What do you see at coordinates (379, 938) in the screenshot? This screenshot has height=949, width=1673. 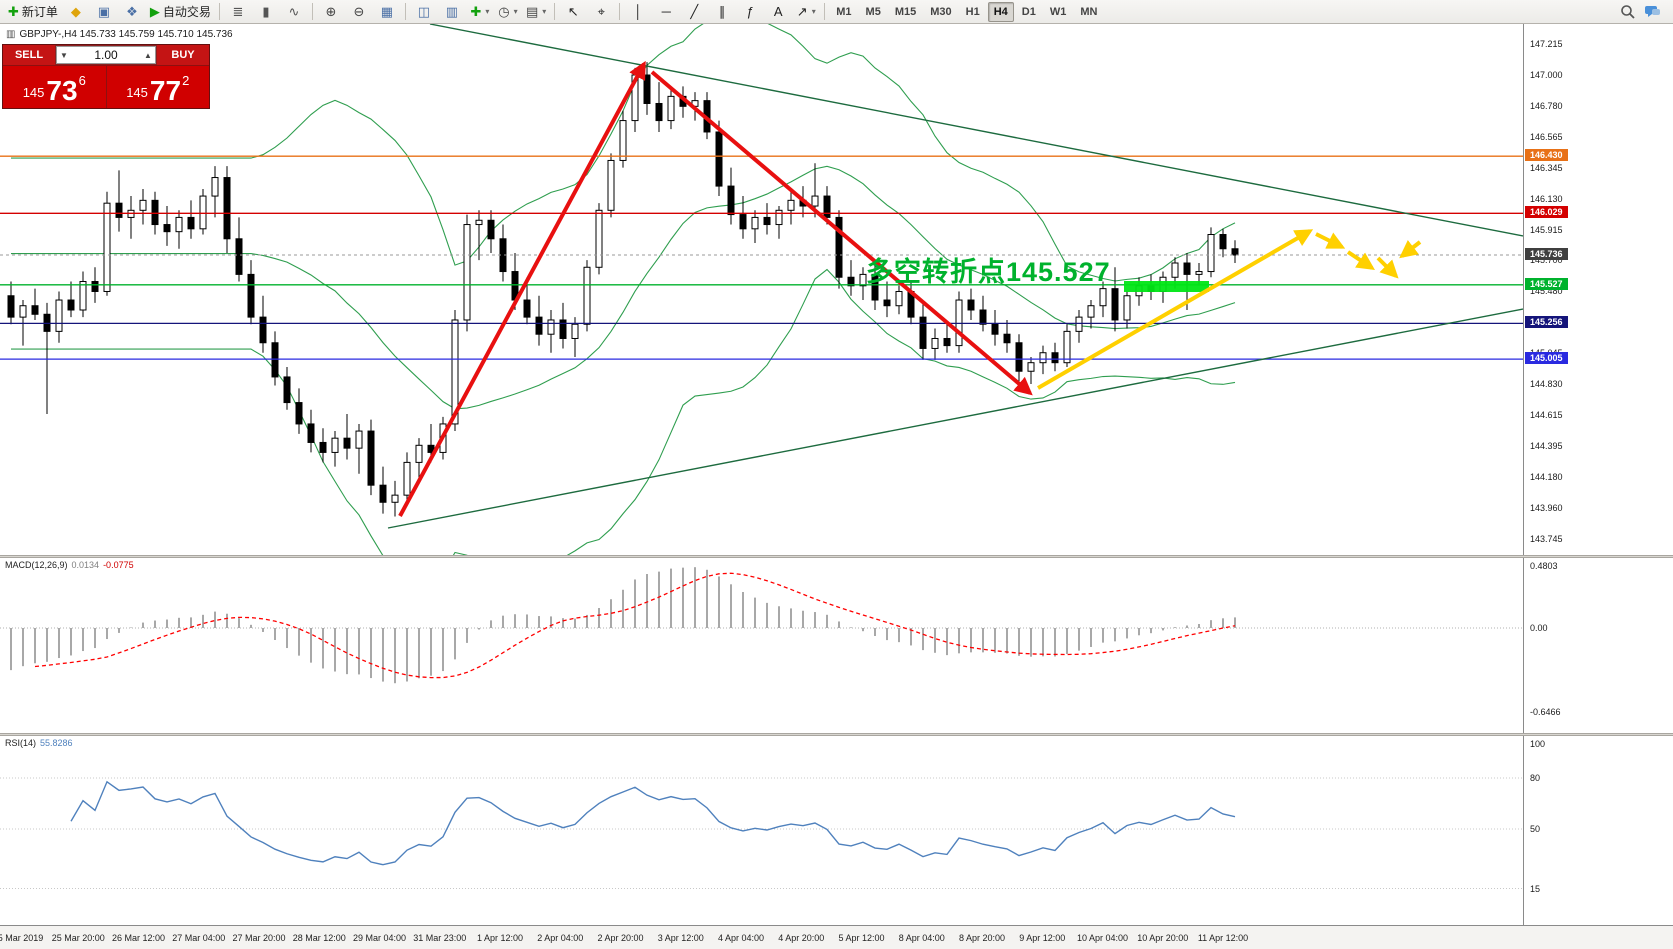 I see `time-axis-label: 29 Mar 04:00` at bounding box center [379, 938].